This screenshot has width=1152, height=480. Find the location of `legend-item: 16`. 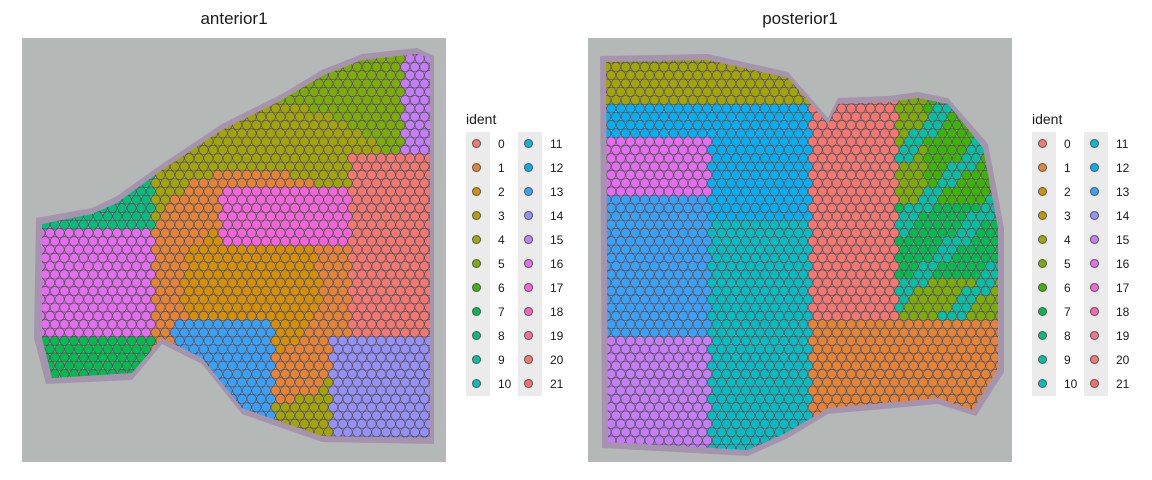

legend-item: 16 is located at coordinates (1106, 264).